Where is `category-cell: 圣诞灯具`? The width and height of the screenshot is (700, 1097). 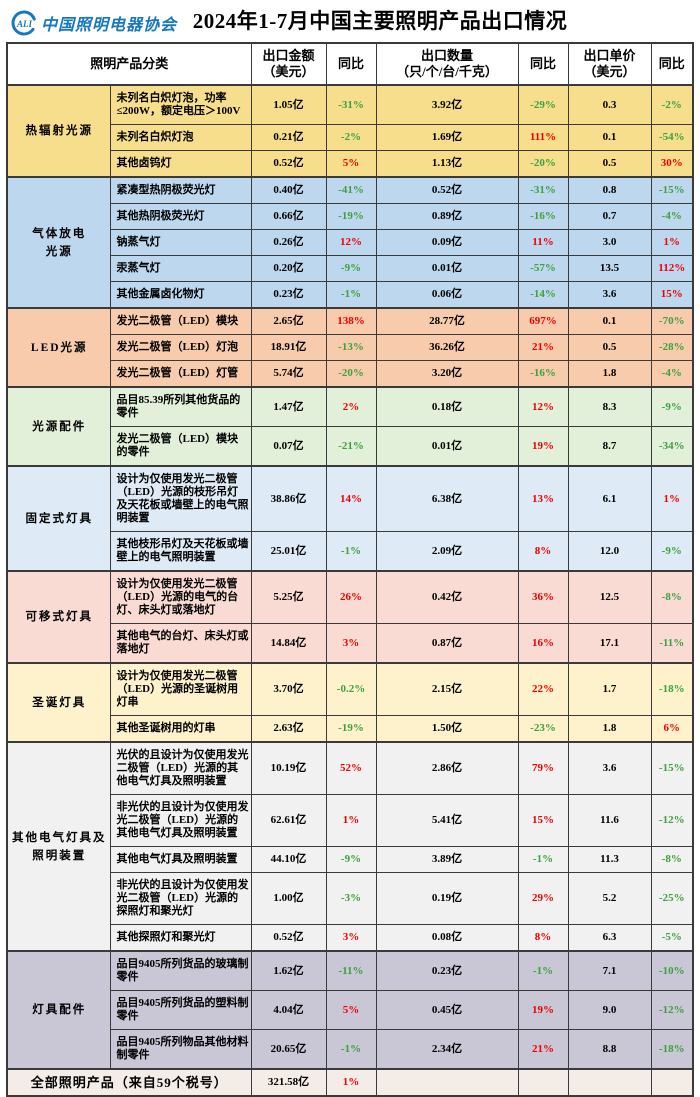 category-cell: 圣诞灯具 is located at coordinates (59, 702).